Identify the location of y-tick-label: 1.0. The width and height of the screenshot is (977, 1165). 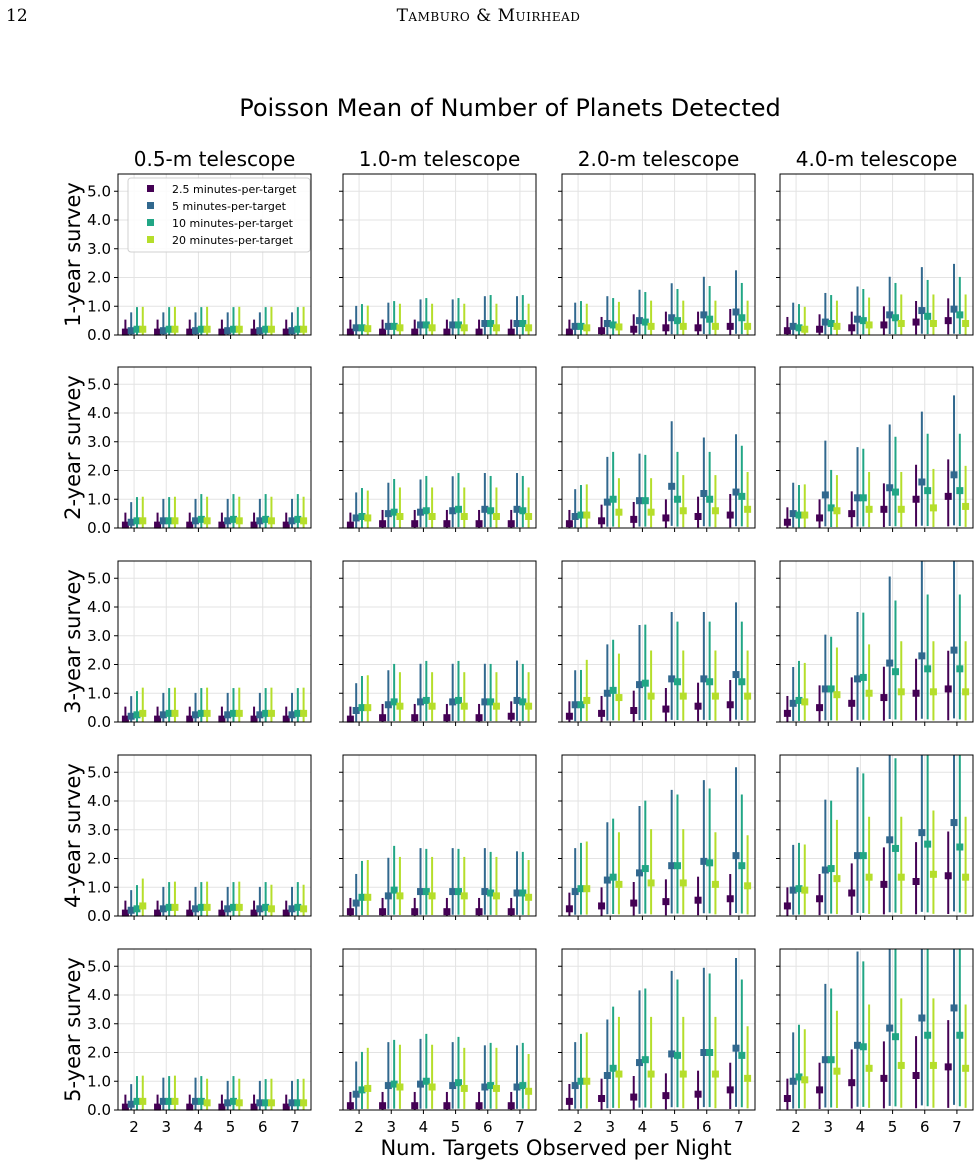
(99, 499).